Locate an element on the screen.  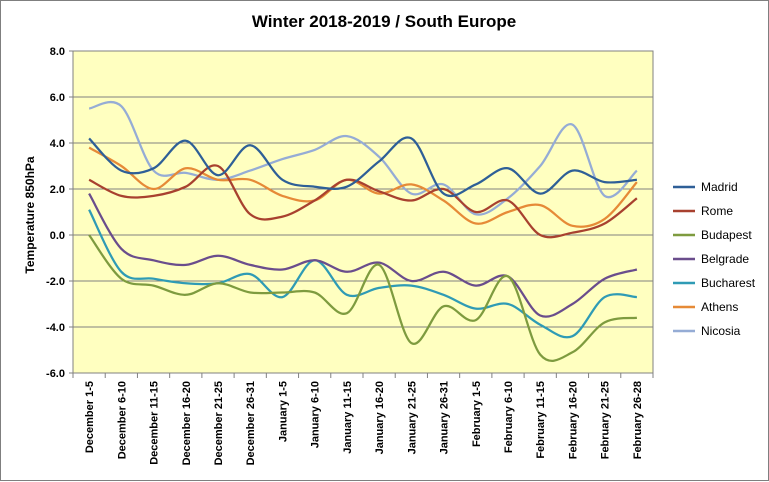
legend-label-bucharest: Bucharest is located at coordinates (728, 283).